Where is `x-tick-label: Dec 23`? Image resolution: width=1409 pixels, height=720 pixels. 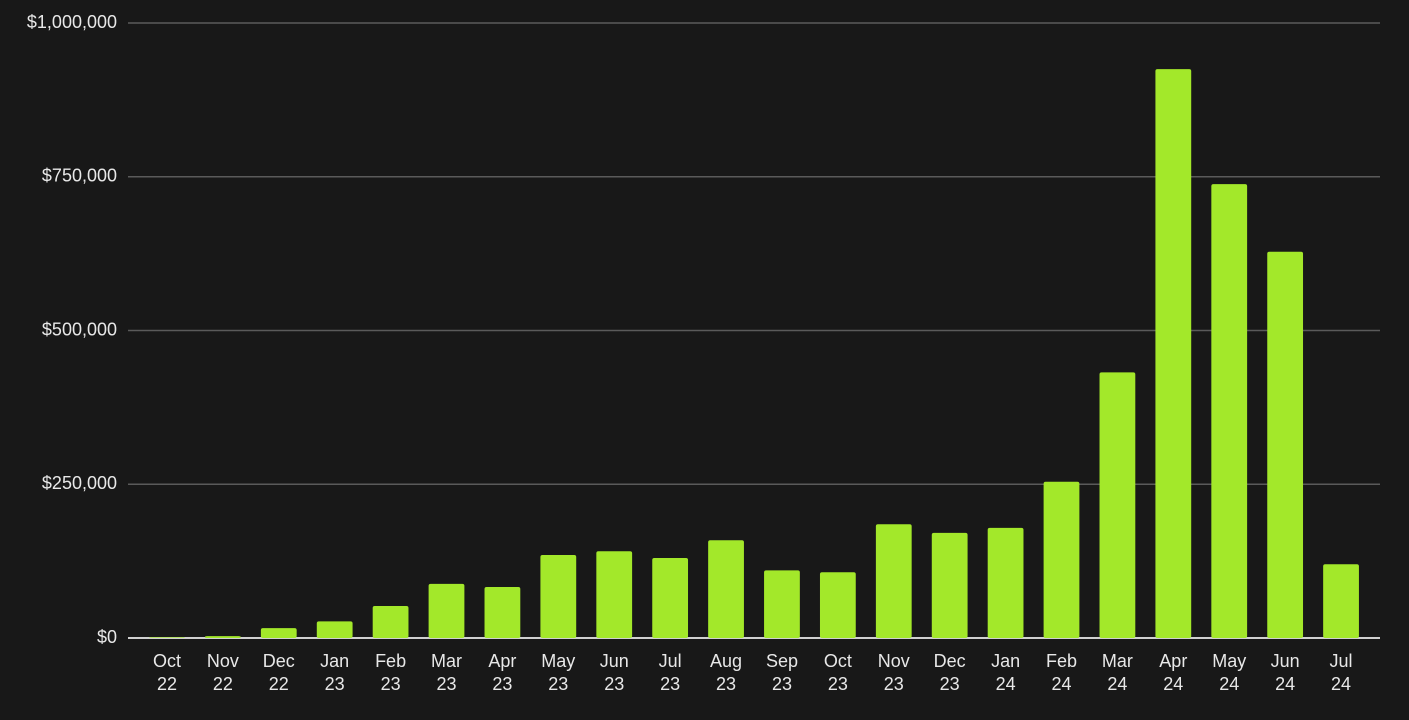 x-tick-label: Dec 23 is located at coordinates (949, 672).